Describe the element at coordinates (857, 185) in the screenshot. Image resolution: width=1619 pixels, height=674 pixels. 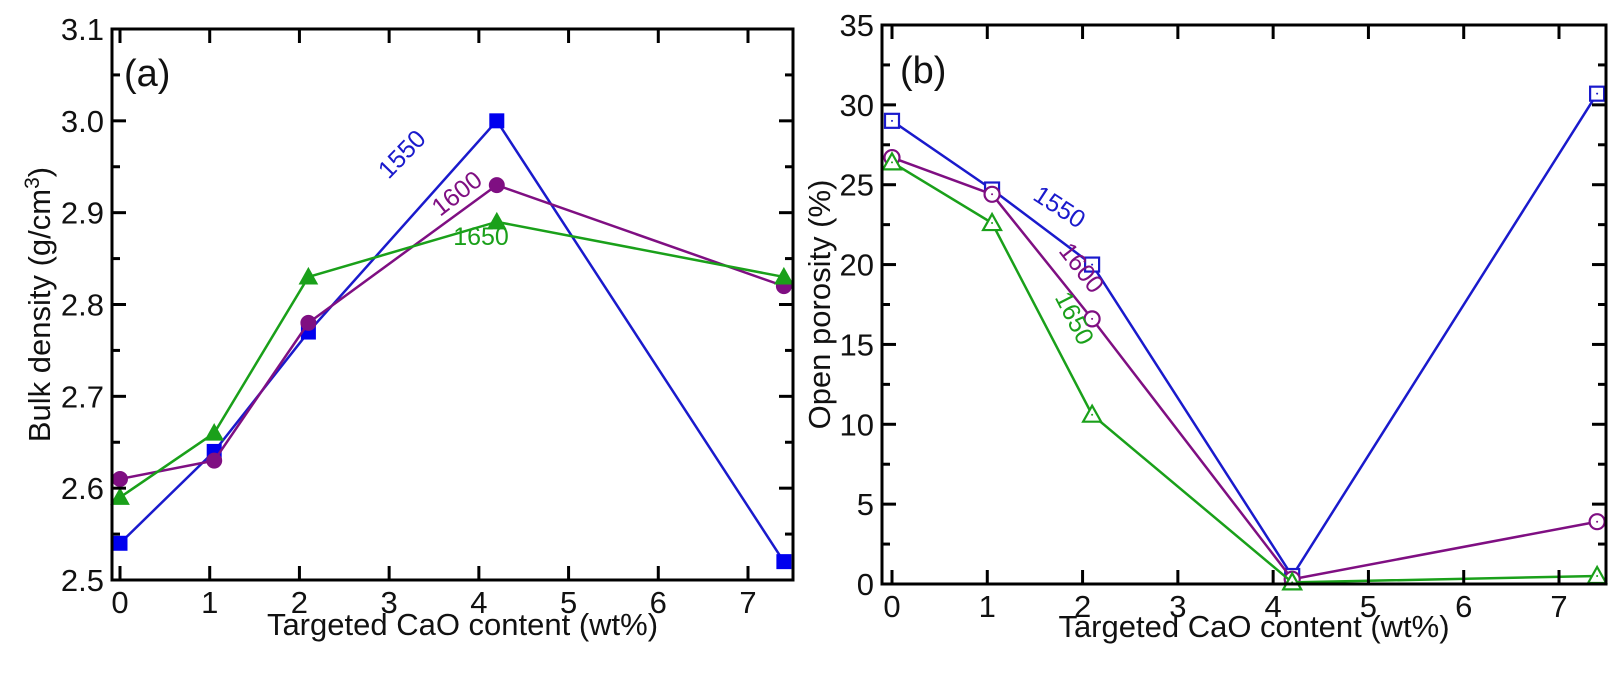
I see `y-tick-label: 25` at that location.